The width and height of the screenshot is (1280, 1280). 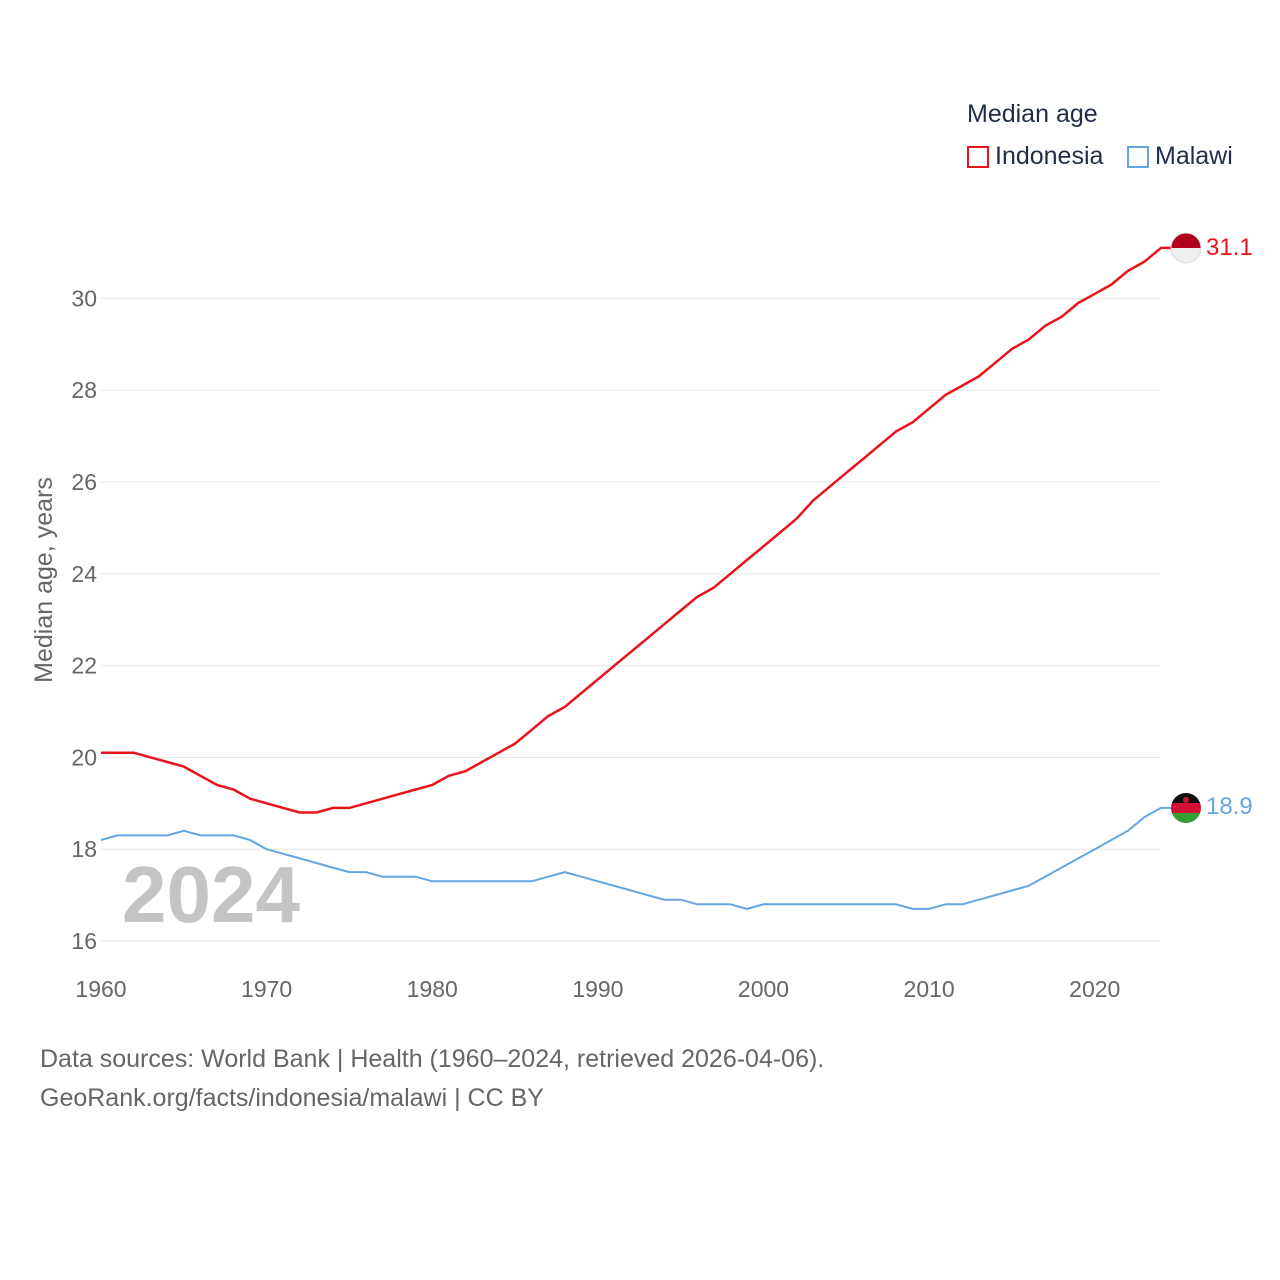 What do you see at coordinates (1186, 248) in the screenshot?
I see `indonesia-flag-icon` at bounding box center [1186, 248].